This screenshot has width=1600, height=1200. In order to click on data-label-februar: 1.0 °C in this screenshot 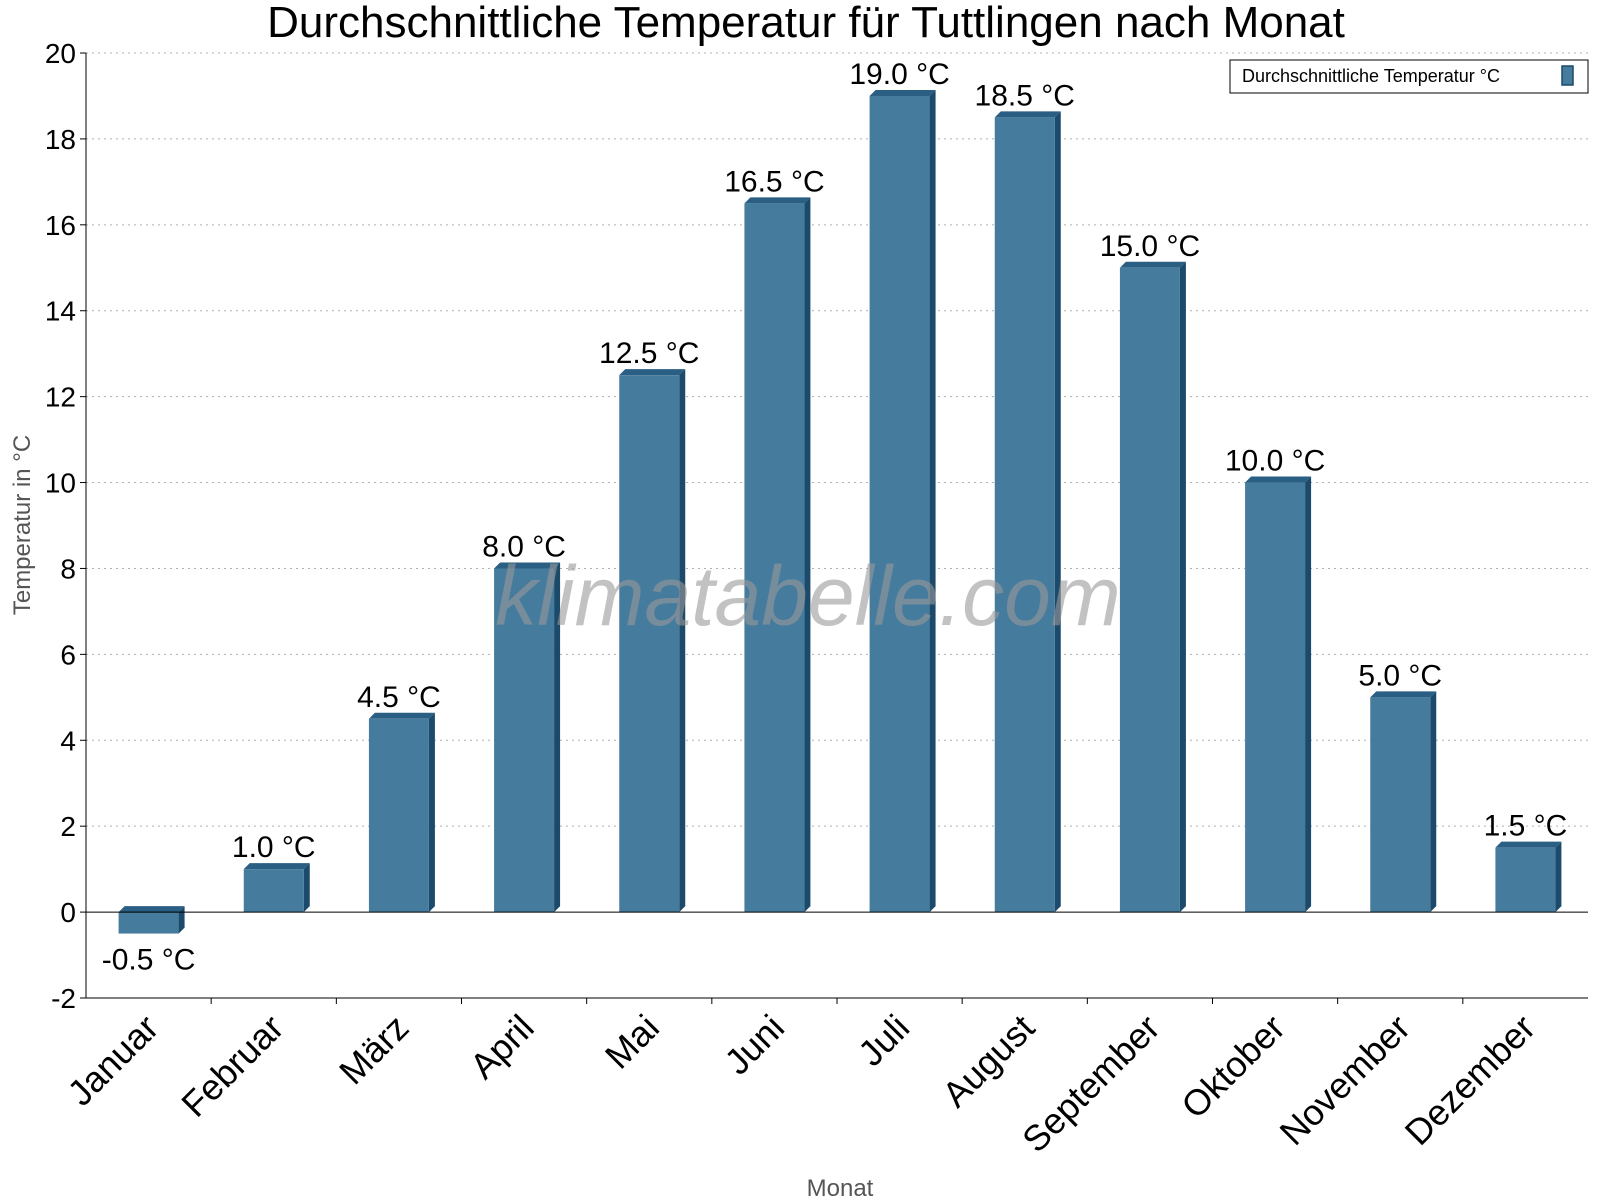, I will do `click(274, 847)`.